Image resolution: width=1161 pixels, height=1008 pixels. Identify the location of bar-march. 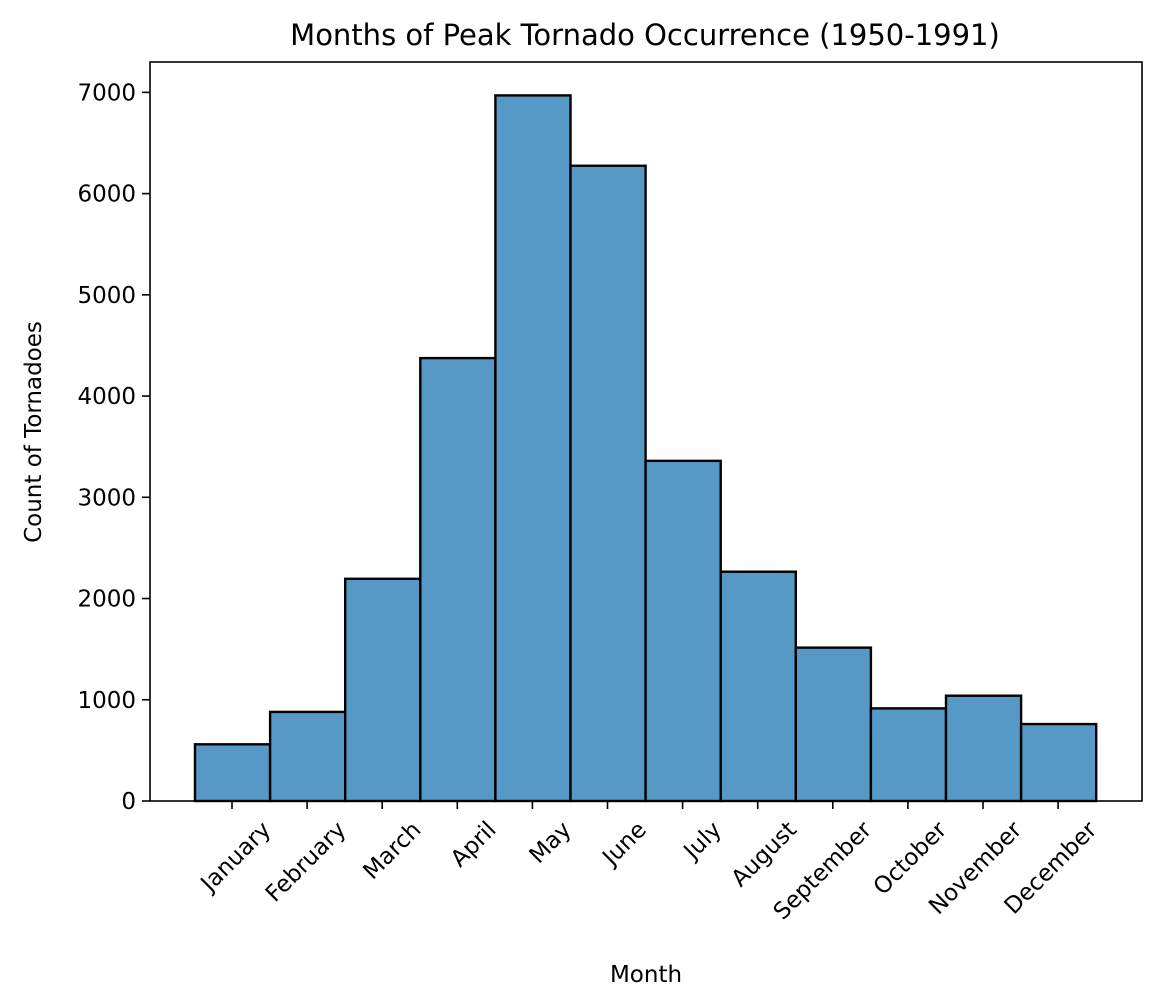
(383, 690).